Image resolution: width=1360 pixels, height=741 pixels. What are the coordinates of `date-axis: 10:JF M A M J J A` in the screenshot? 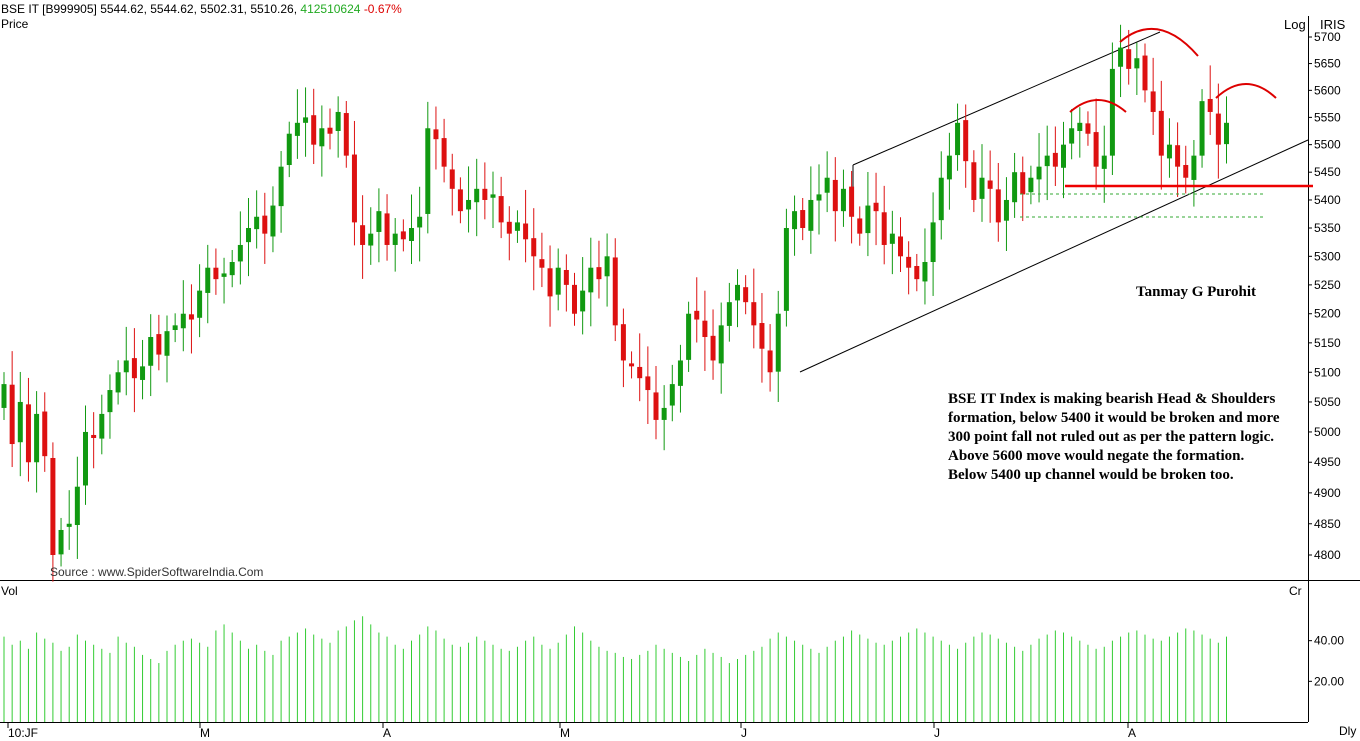 It's located at (571, 731).